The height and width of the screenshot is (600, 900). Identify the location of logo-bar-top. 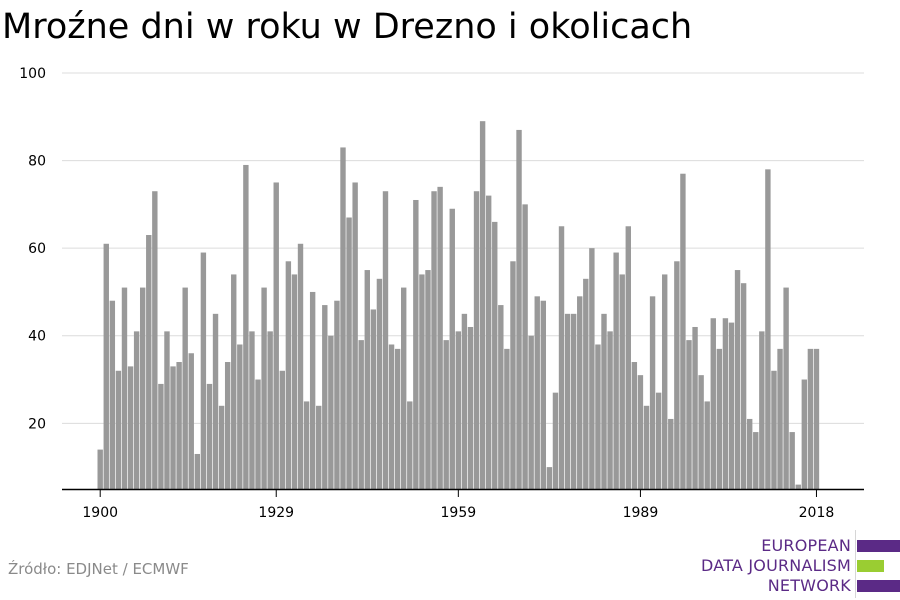
(878, 546).